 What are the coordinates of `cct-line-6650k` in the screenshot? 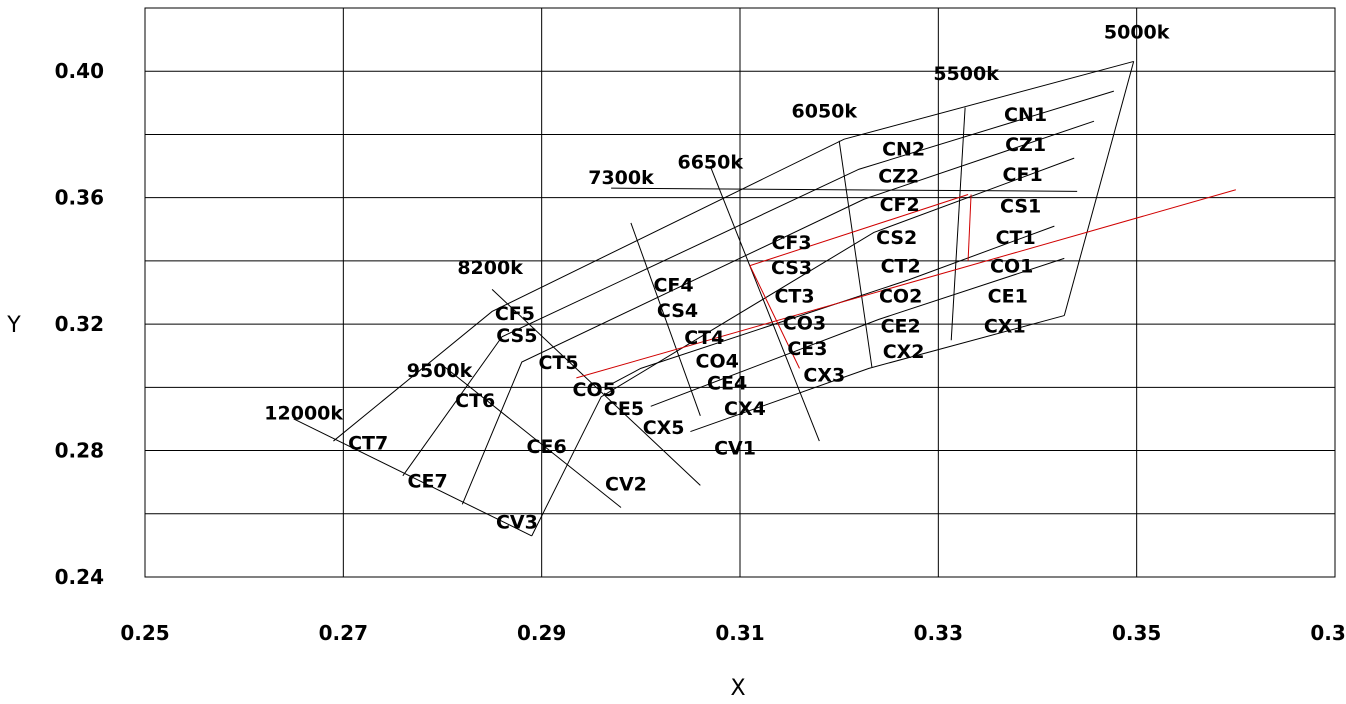 It's located at (764, 303).